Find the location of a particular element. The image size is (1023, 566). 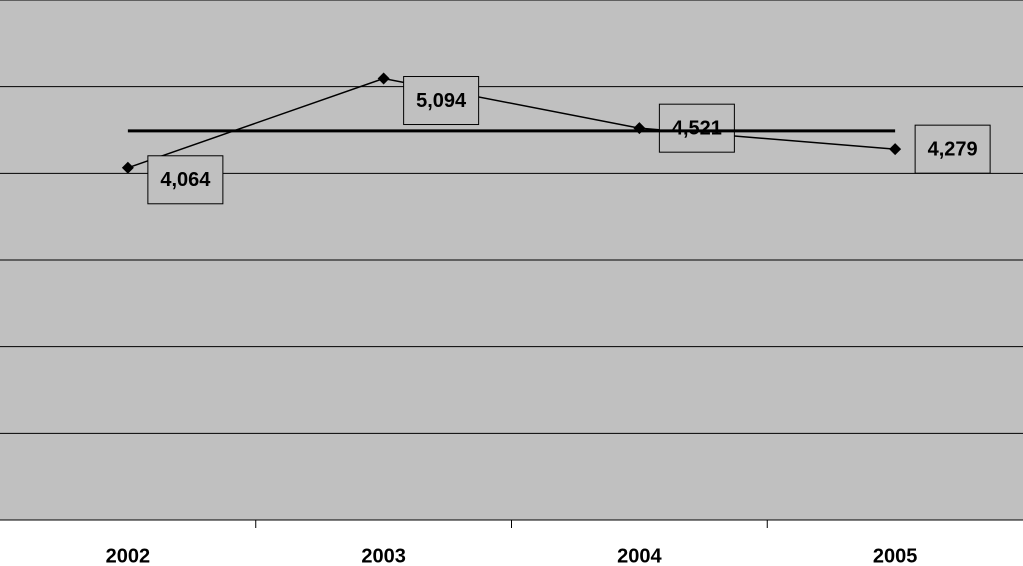

data-label: 4,521 is located at coordinates (697, 128).